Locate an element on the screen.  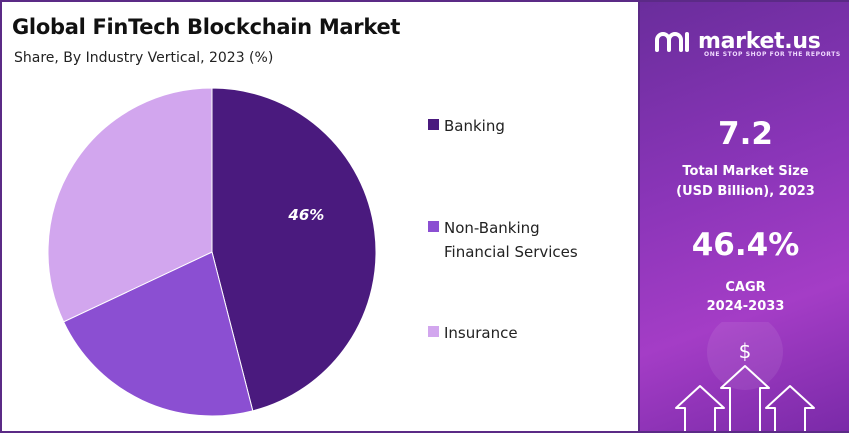
pie-slice-insurance is located at coordinates (130, 205).